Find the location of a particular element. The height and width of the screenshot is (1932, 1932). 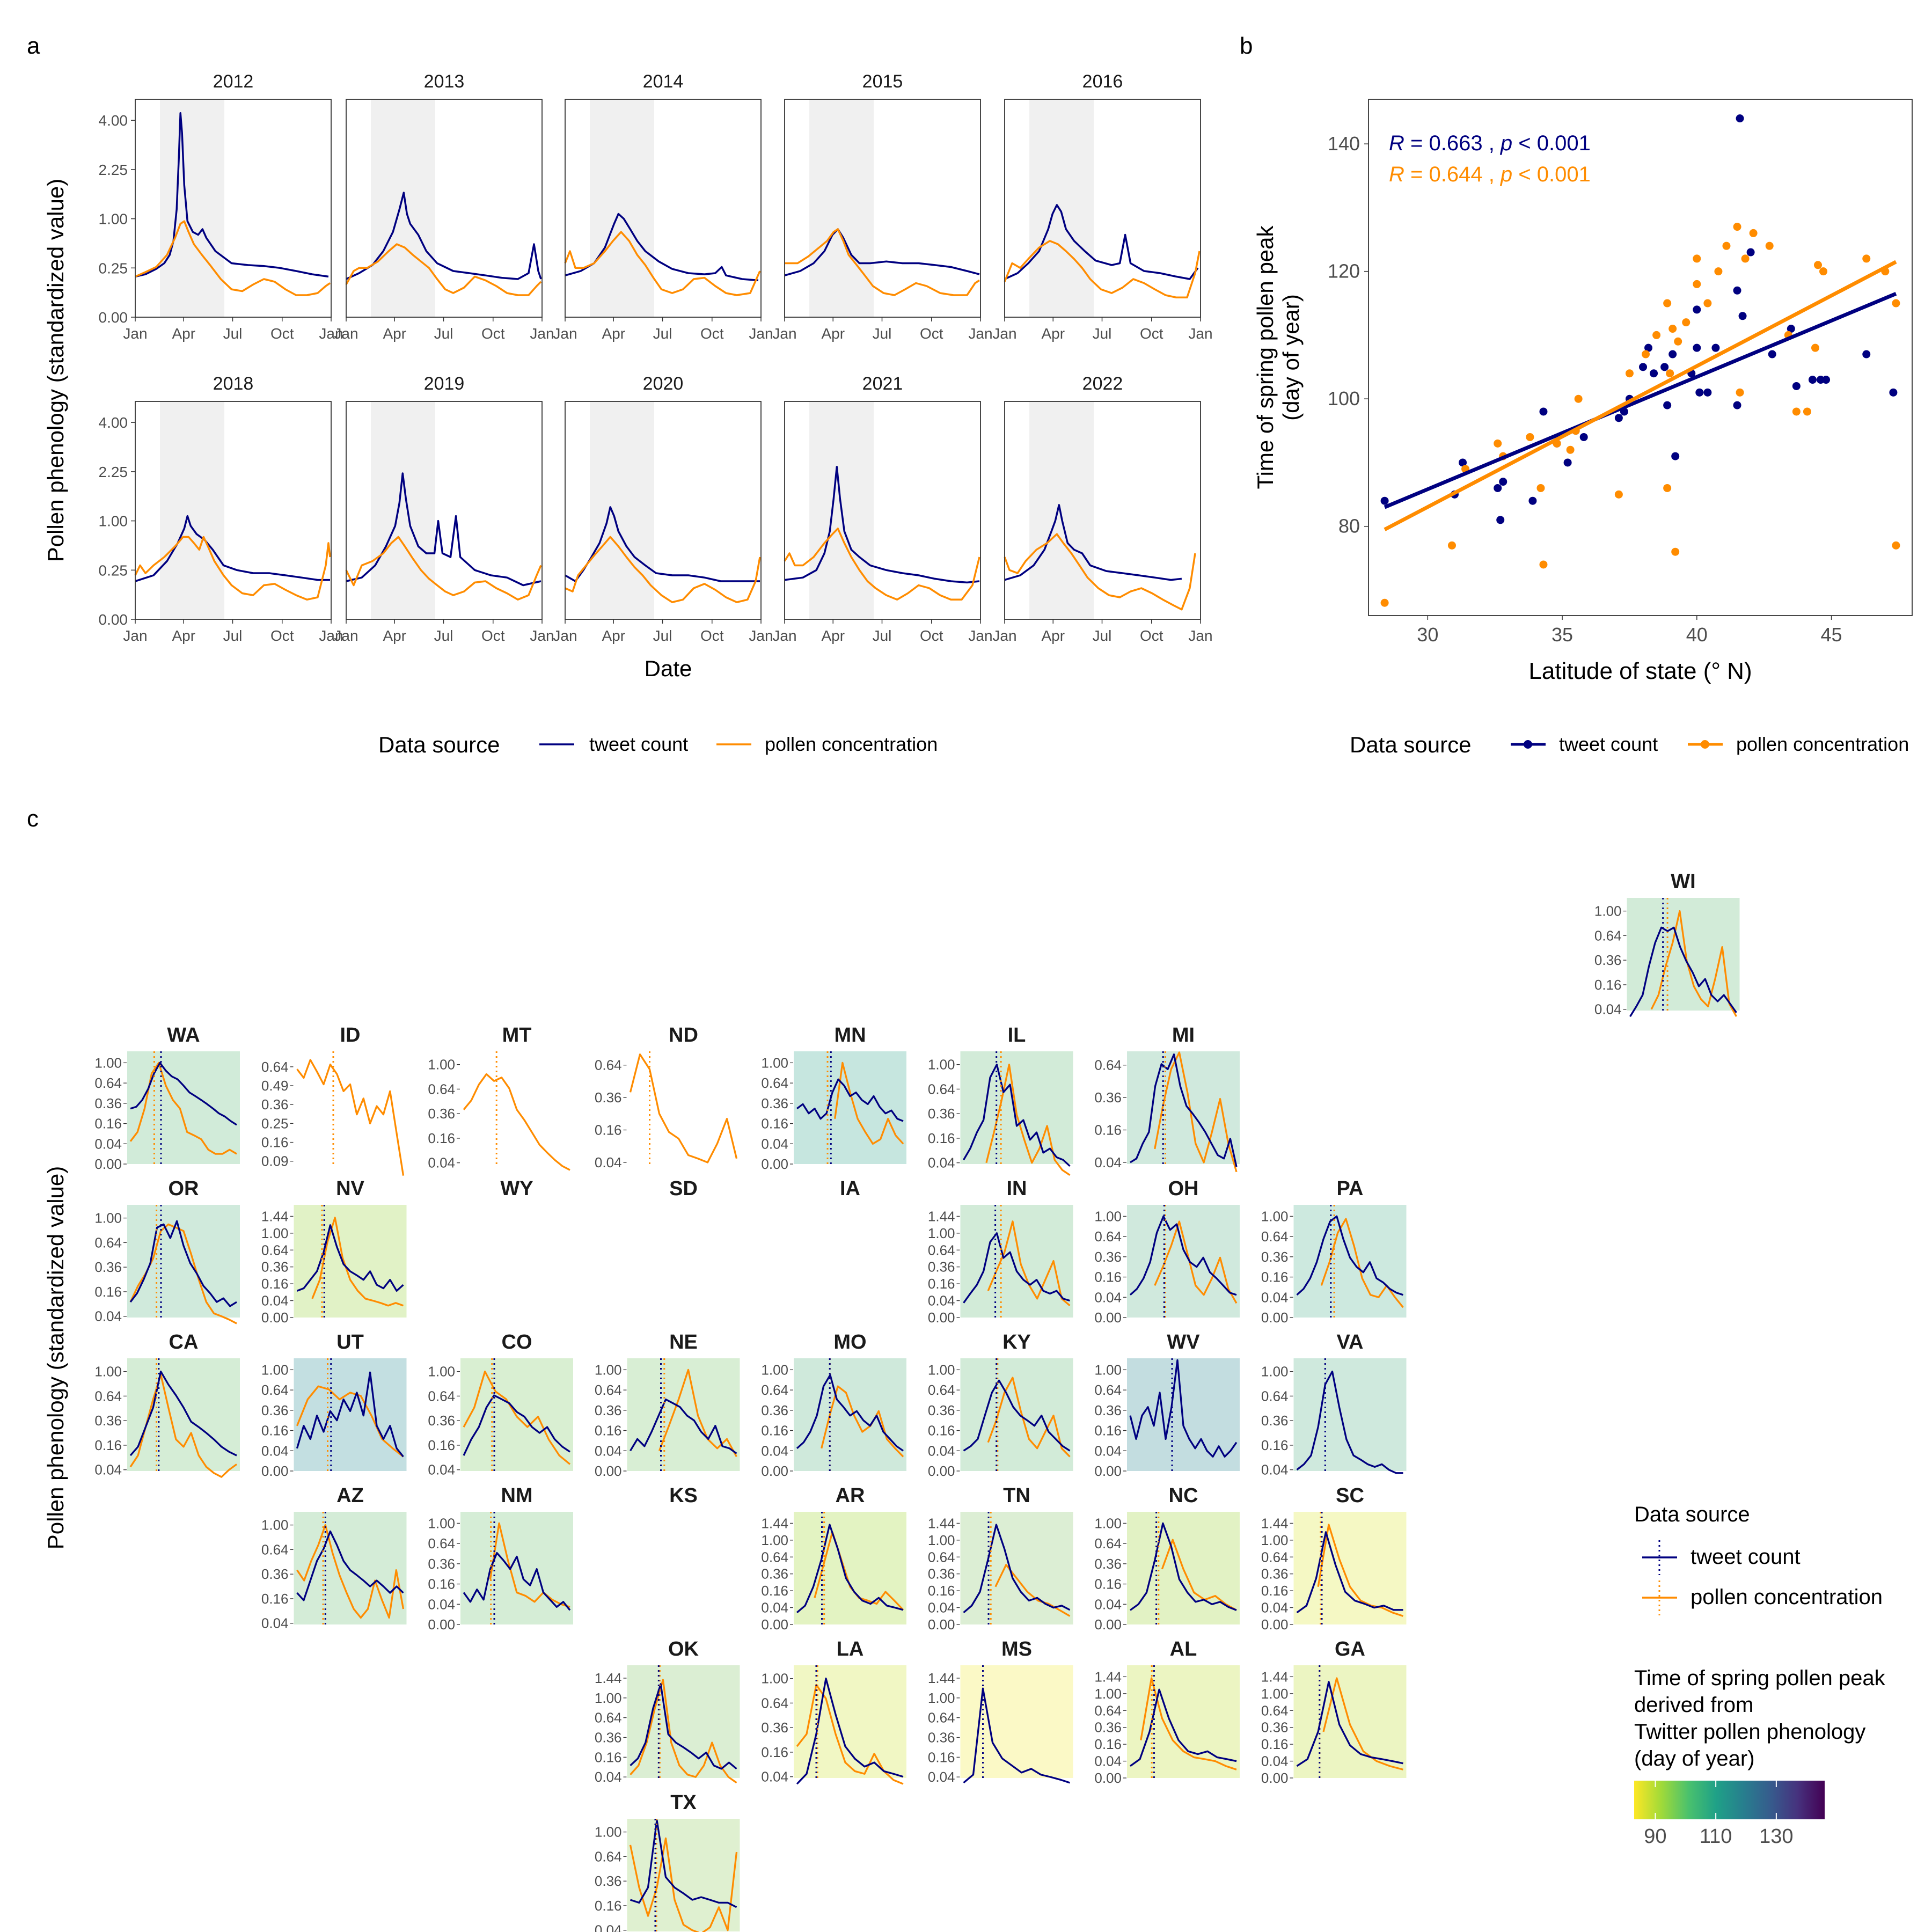

state-panel-wv: WV 1.00 0.64 0.36 0.16 0.04 0.00 is located at coordinates (1167, 1405).